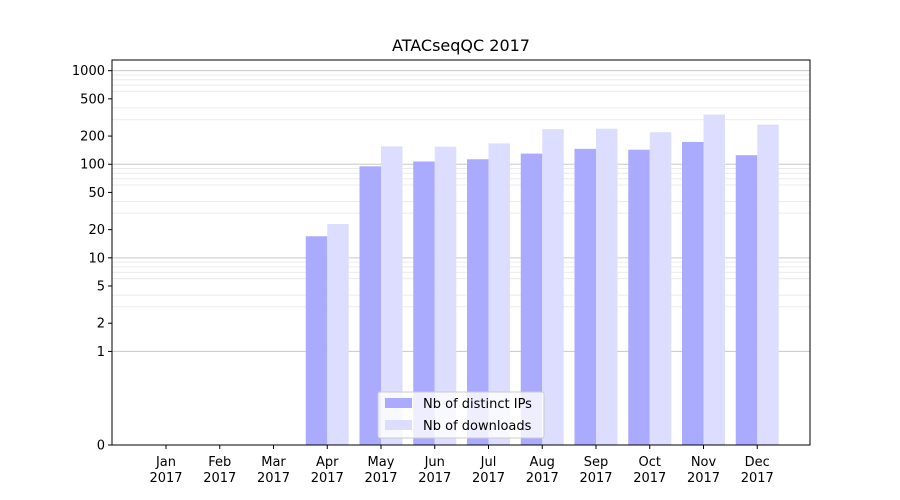  Describe the element at coordinates (392, 296) in the screenshot. I see `bar-downloads-may` at that location.